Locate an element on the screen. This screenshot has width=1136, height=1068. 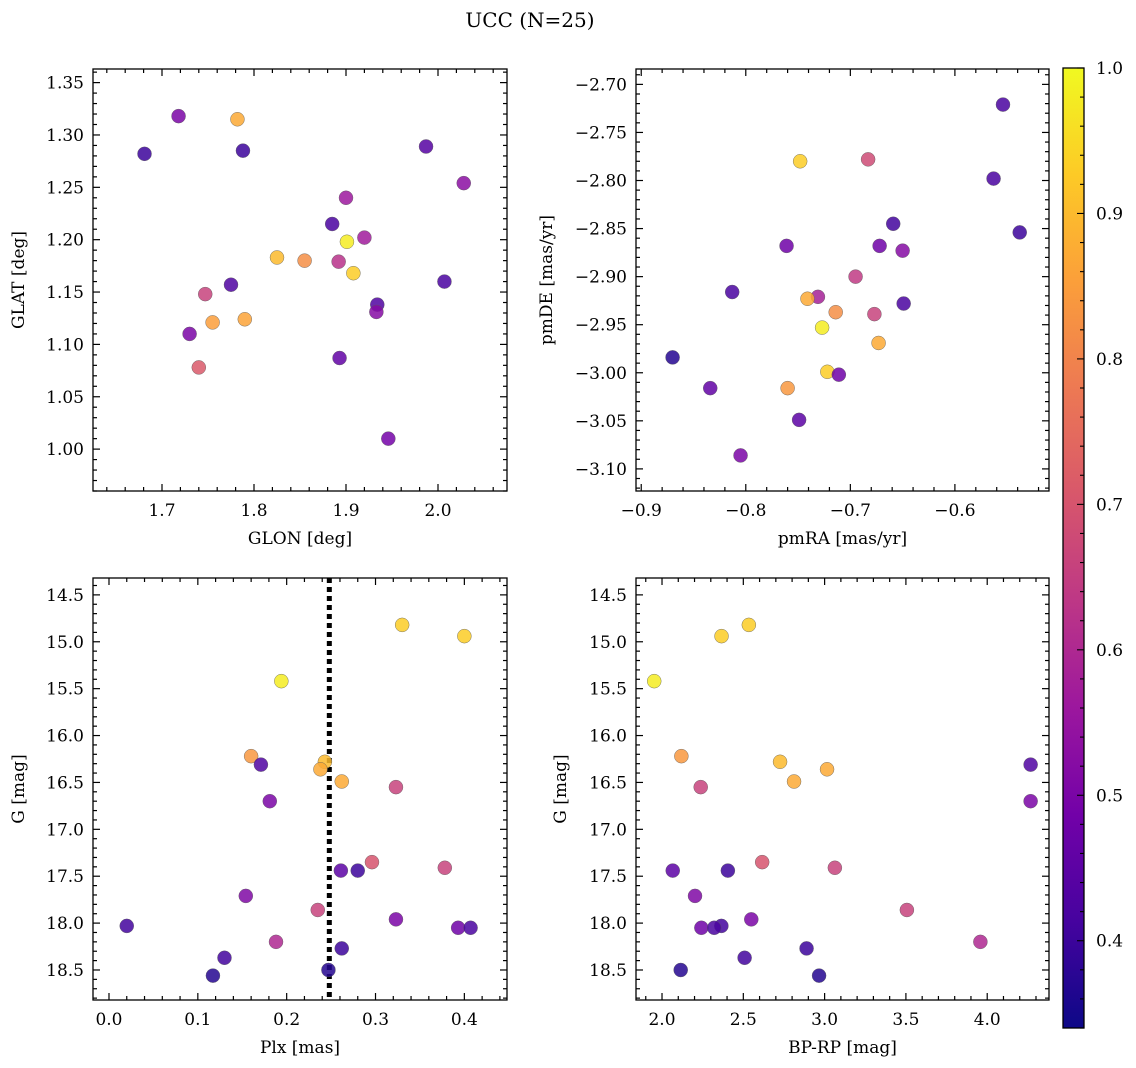
y-tick-label: 14.5 is located at coordinates (65, 596).